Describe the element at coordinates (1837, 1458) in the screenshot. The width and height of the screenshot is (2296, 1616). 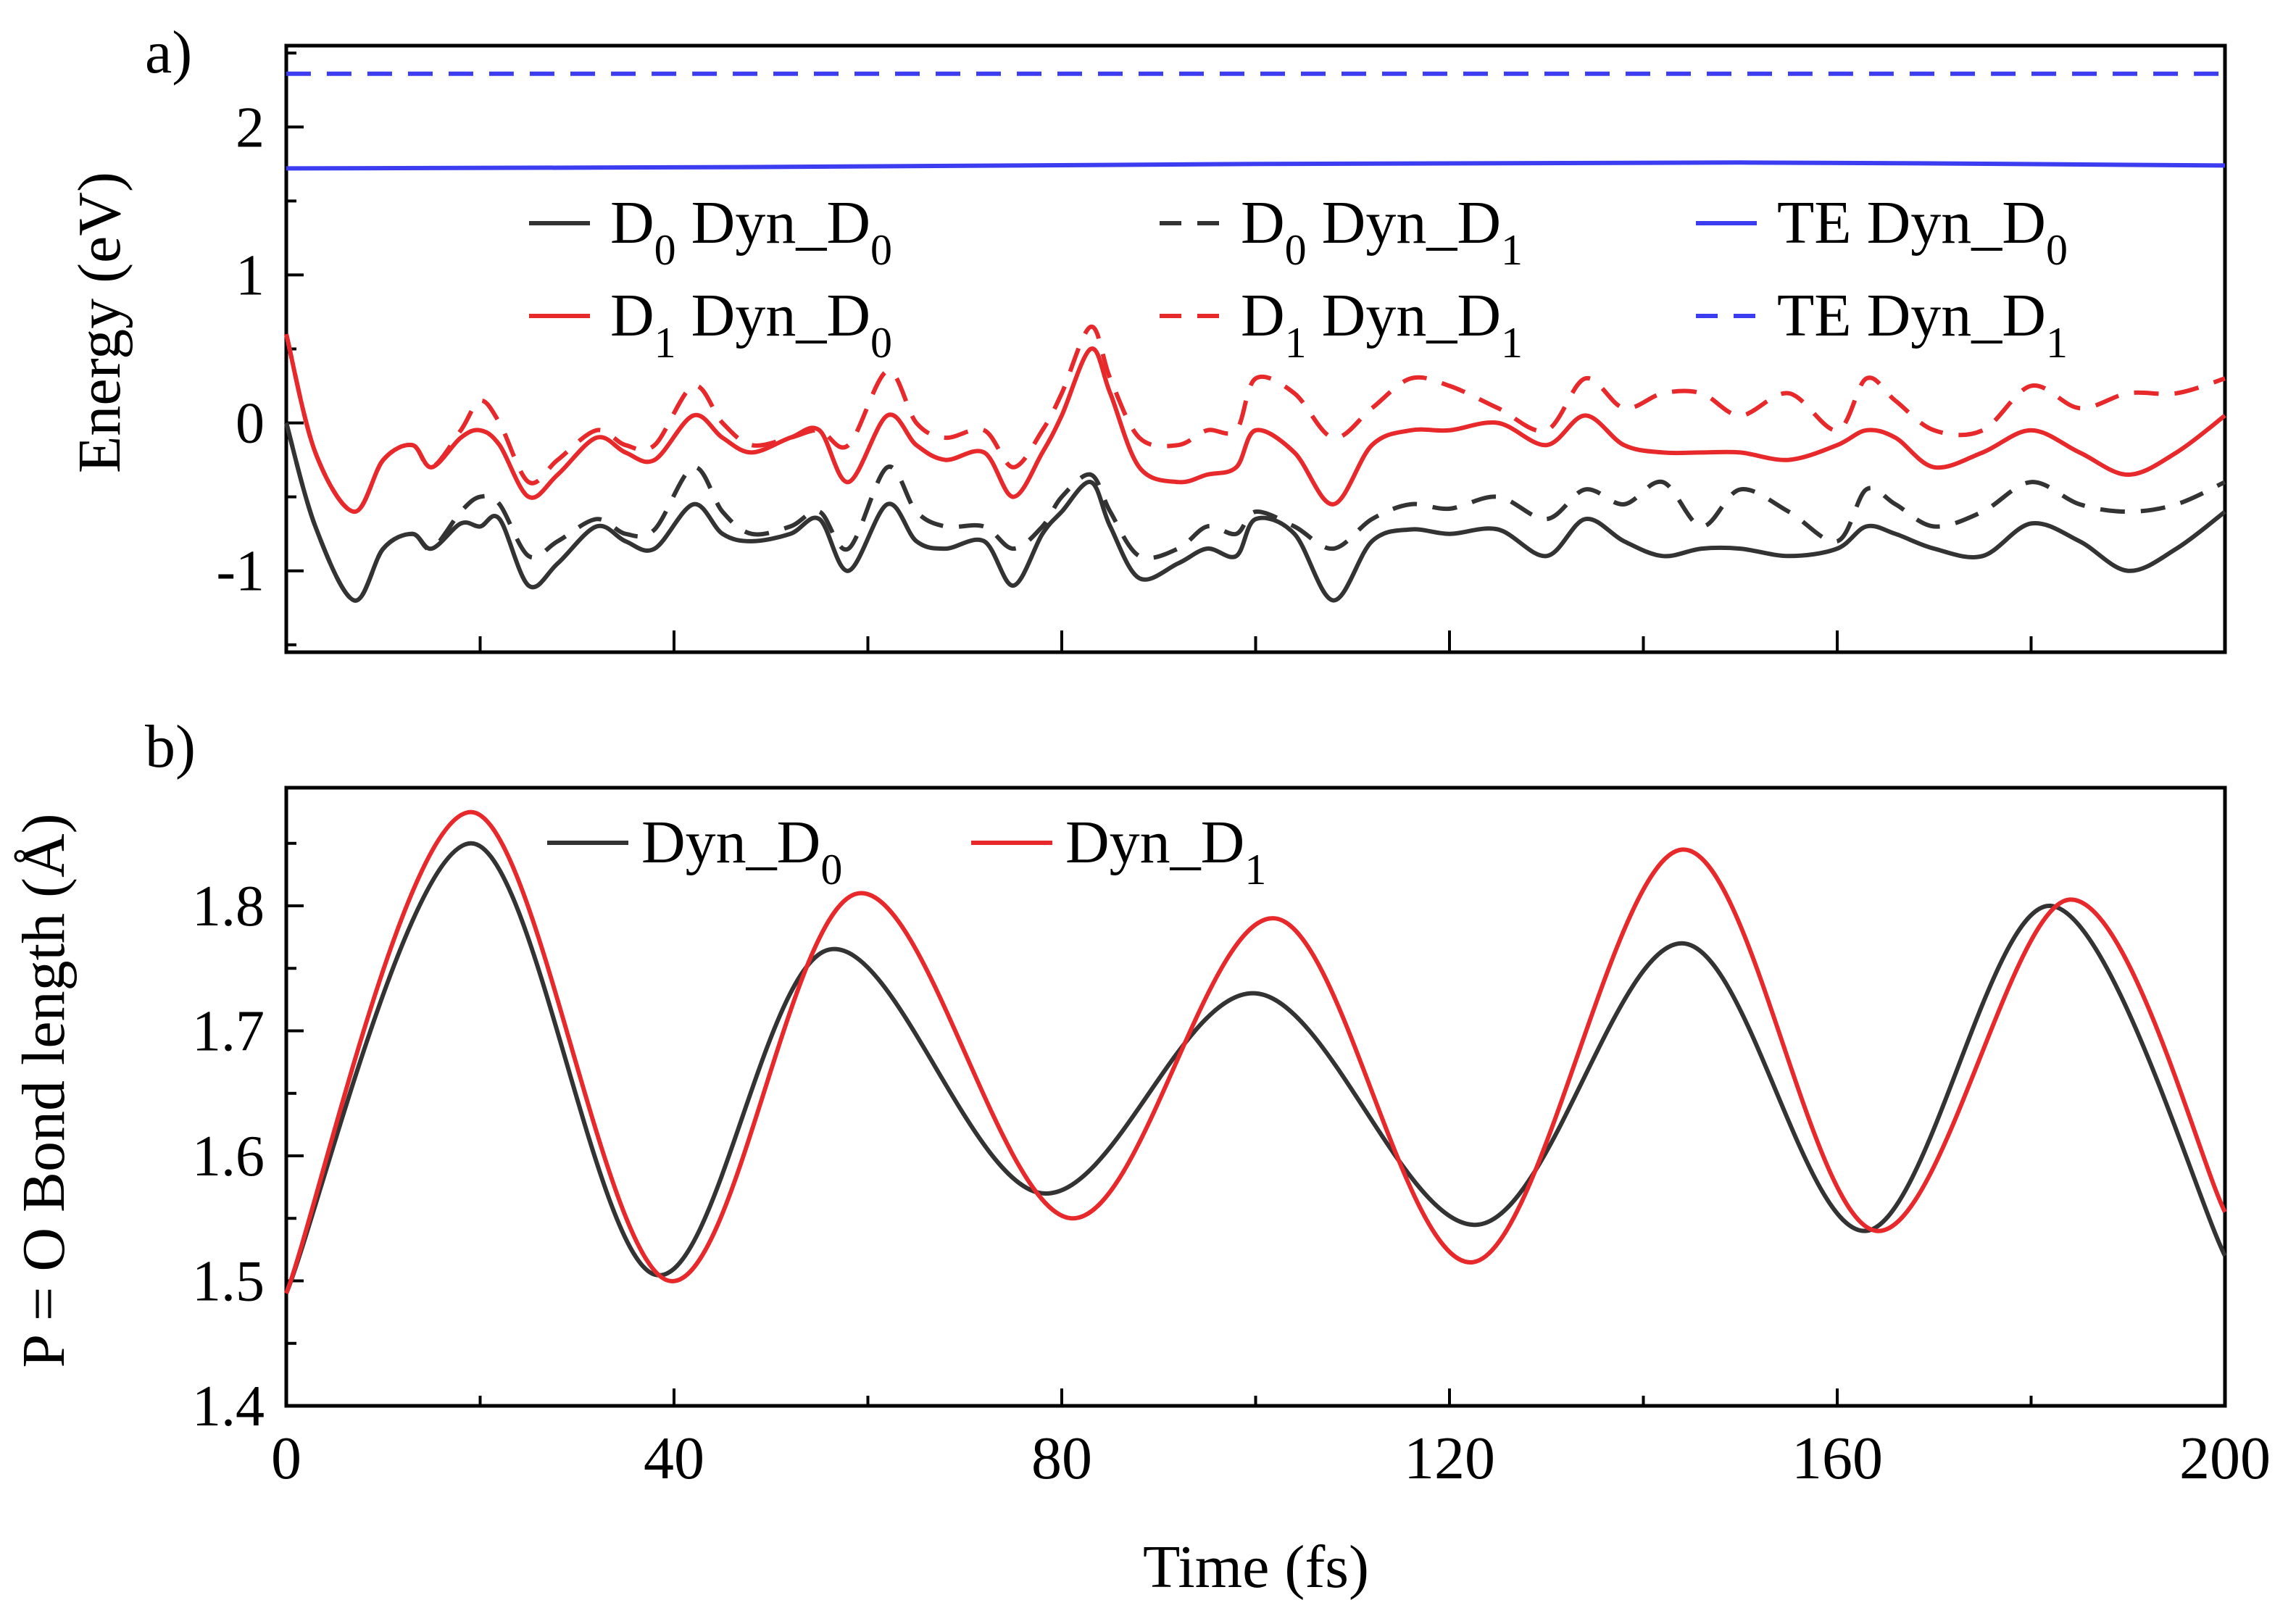
I see `panel-b-x-tick-label: 160` at that location.